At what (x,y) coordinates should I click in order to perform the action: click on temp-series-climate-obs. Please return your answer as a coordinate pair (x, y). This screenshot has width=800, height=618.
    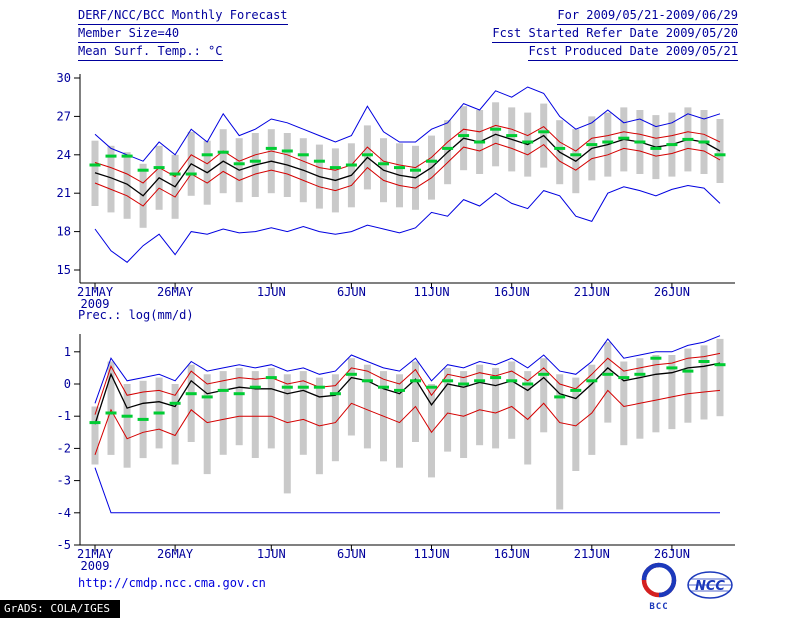
    Looking at the image, I should click on (407, 151).